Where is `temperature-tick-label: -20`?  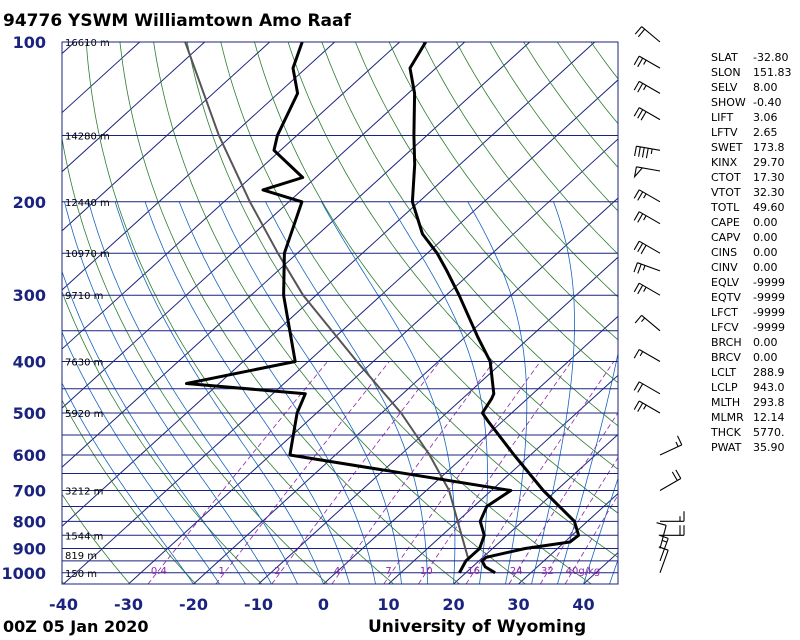
temperature-tick-label: -20 is located at coordinates (193, 604).